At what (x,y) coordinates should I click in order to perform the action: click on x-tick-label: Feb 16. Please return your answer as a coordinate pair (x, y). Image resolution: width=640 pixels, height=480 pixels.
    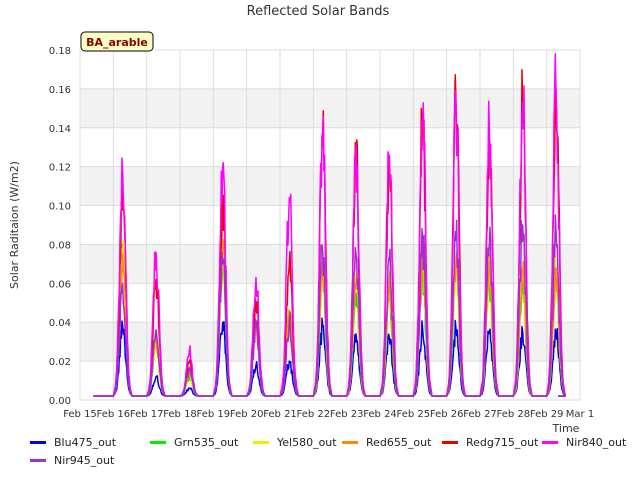
    Looking at the image, I should click on (114, 414).